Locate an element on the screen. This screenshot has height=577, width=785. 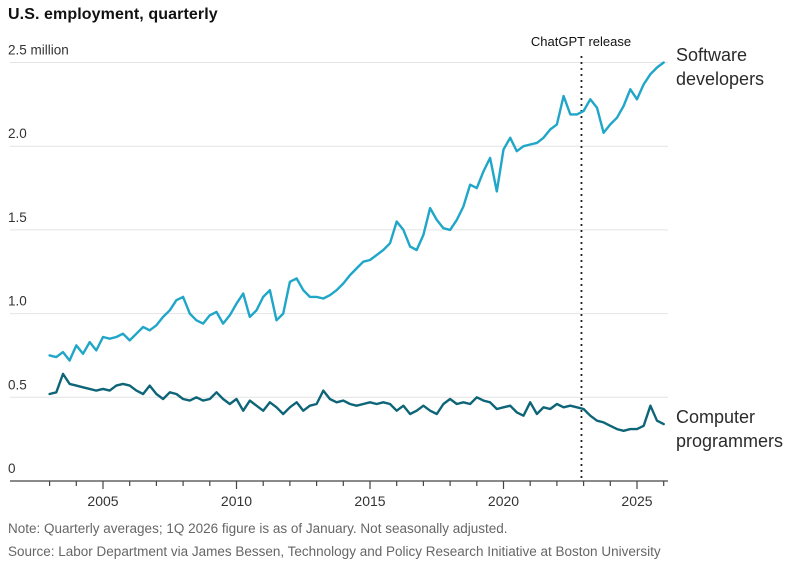
x-tick-label-2020: 2020 is located at coordinates (503, 501).